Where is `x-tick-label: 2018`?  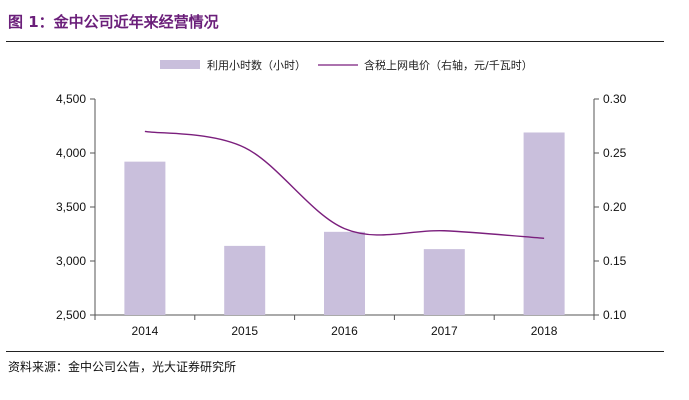
x-tick-label: 2018 is located at coordinates (544, 331).